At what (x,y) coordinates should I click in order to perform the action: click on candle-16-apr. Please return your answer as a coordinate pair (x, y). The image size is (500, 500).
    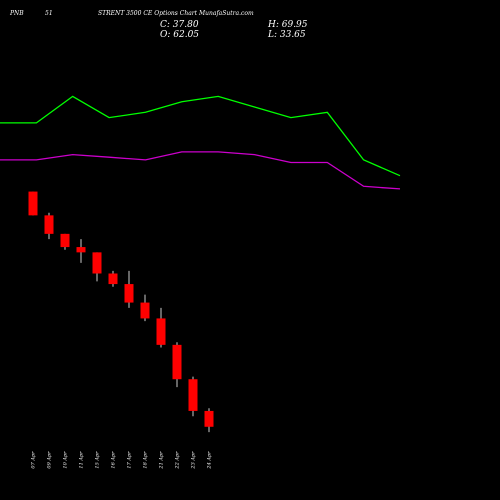
    Looking at the image, I should click on (113, 278).